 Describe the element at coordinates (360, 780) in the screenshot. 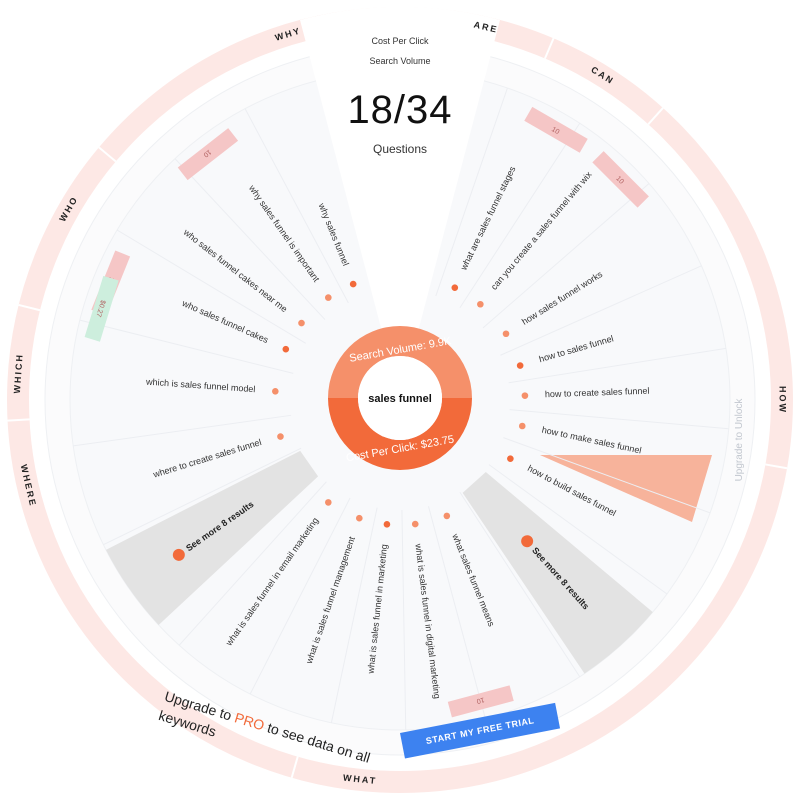

I see `category-label: WHAT` at that location.